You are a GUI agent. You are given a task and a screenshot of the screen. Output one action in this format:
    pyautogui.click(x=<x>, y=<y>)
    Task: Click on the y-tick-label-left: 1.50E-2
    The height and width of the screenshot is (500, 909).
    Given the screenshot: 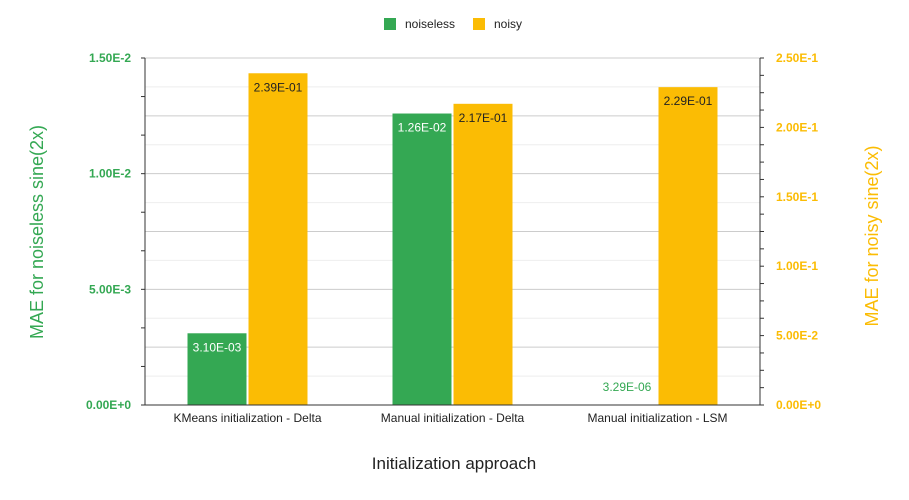 What is the action you would take?
    pyautogui.click(x=110, y=58)
    